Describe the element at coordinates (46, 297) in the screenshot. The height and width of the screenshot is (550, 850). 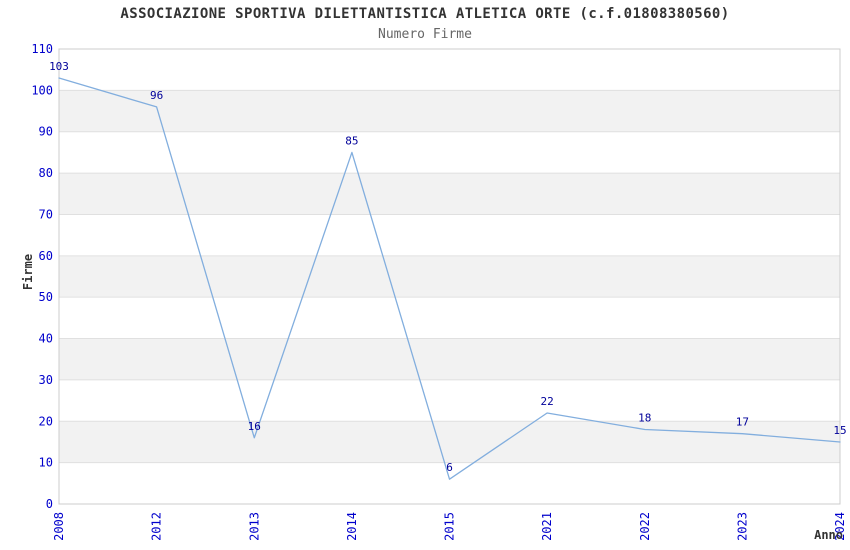
I see `y-tick-label: 50` at that location.